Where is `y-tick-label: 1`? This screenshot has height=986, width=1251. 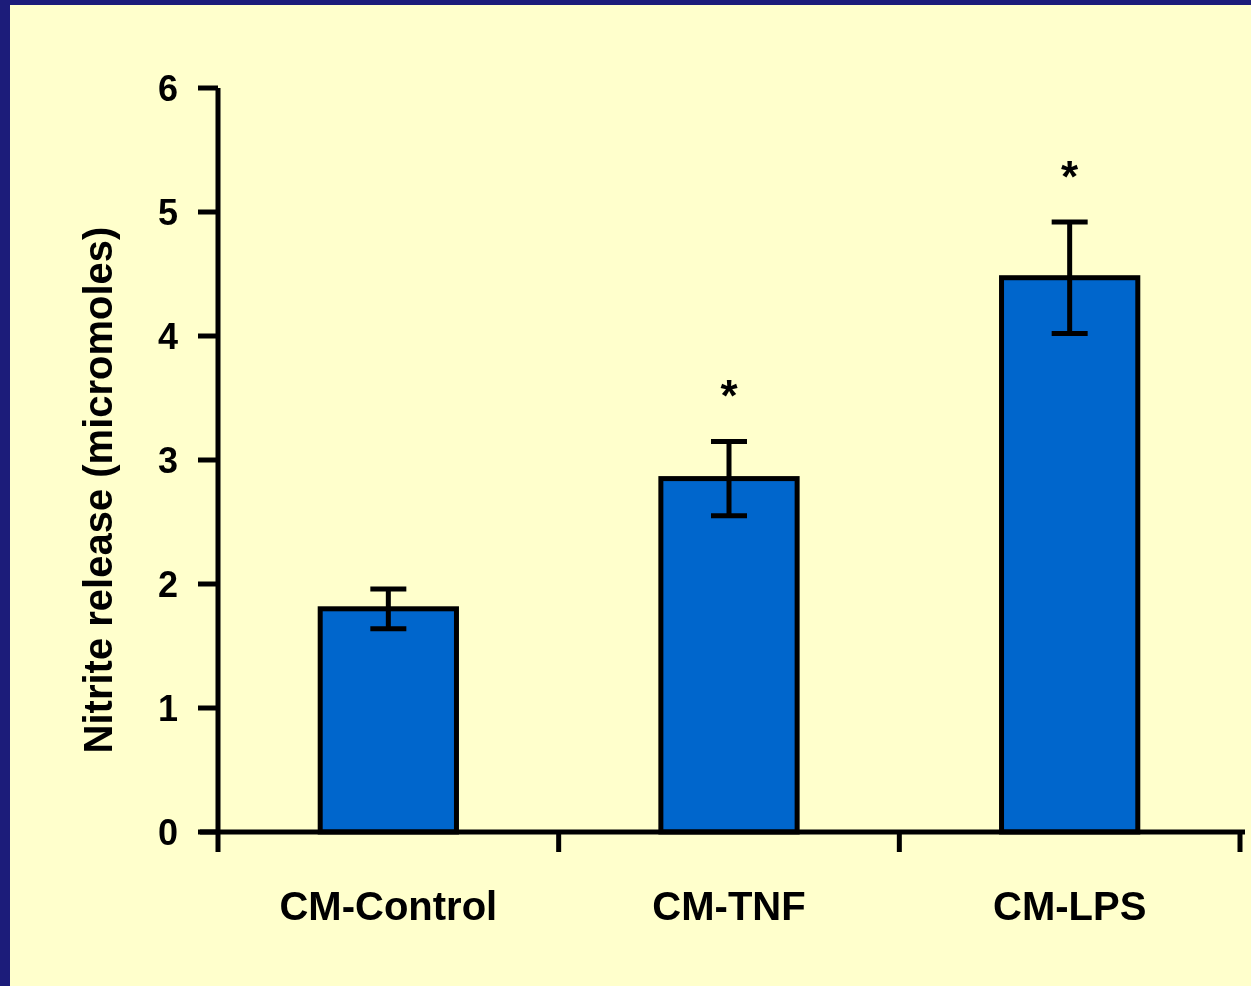 y-tick-label: 1 is located at coordinates (167, 708).